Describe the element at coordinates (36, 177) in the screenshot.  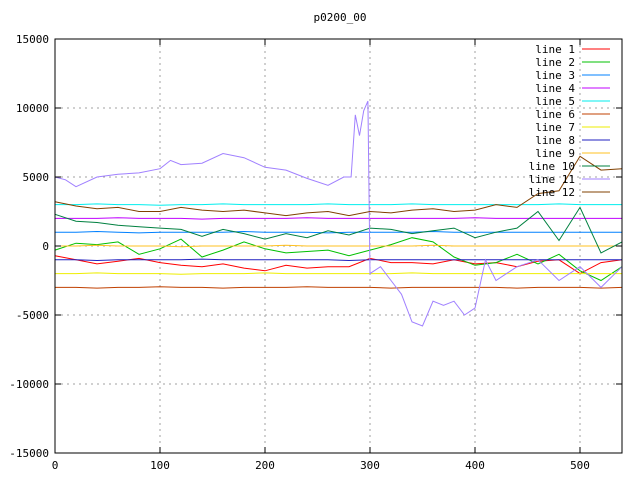
I see `y-tick-label: 5000` at that location.